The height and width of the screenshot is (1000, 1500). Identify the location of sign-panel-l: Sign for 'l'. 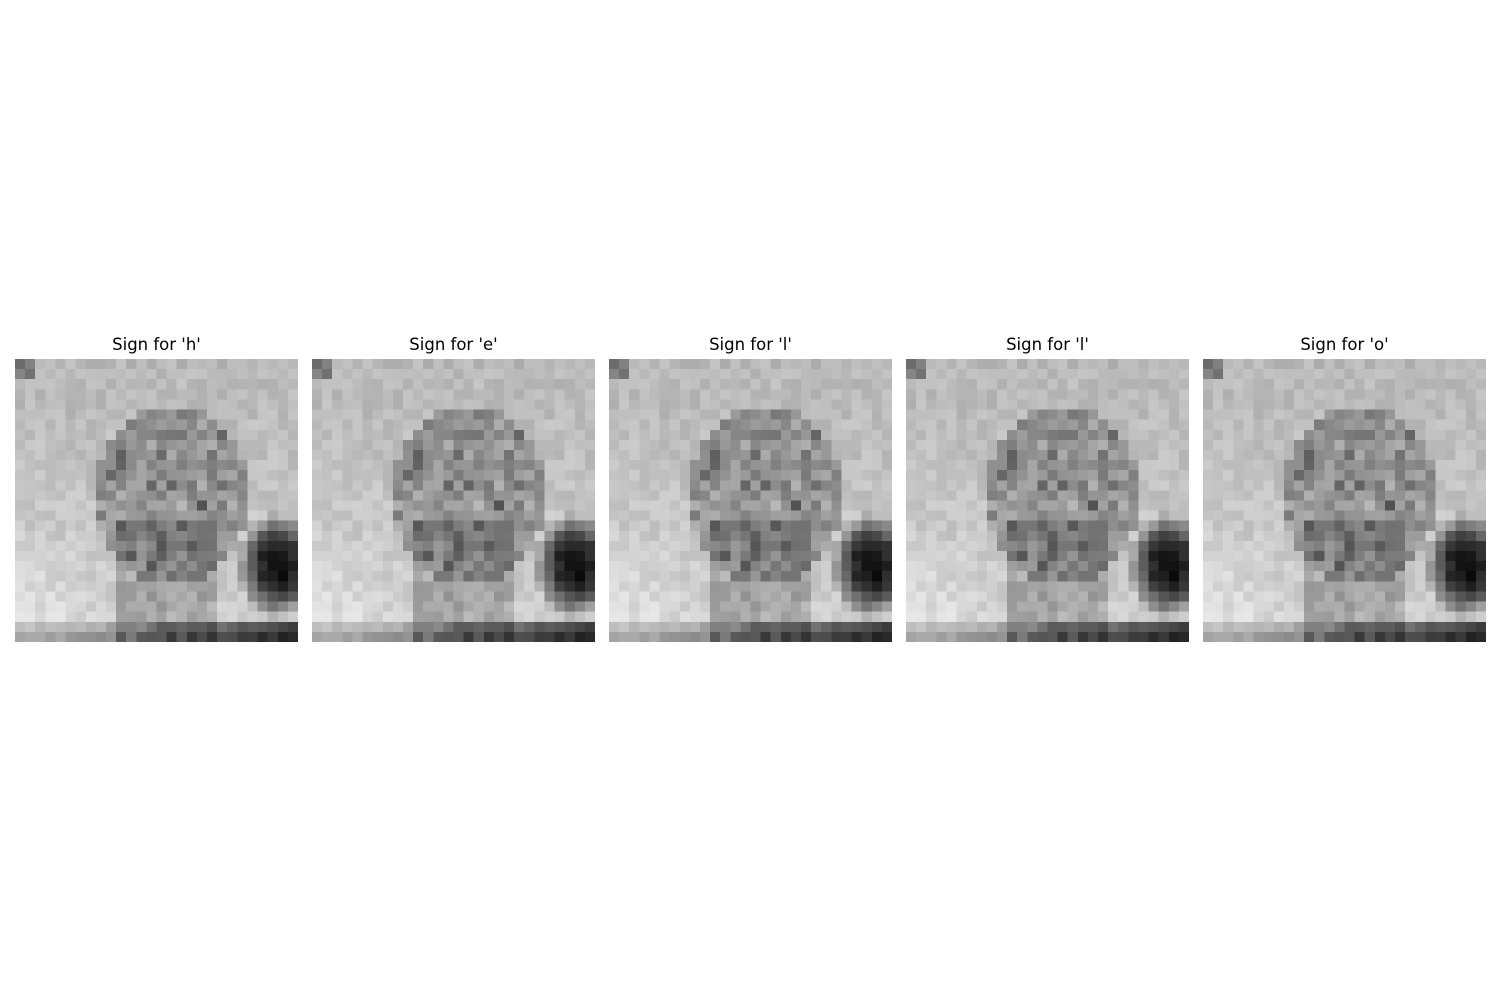
(750, 486).